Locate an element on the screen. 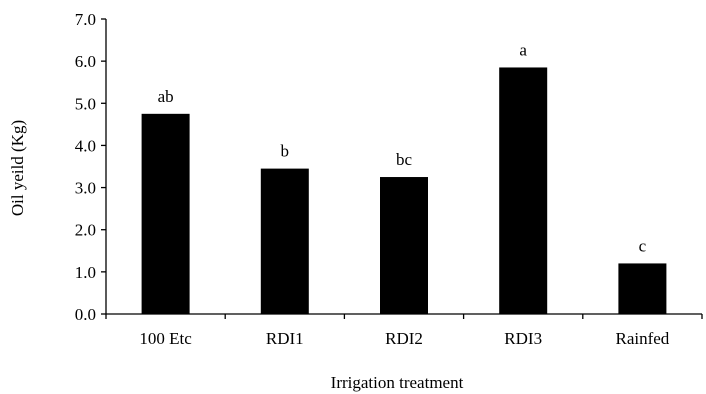 The image size is (706, 394). y-axis-ticks: 0.0 1.0 2.0 3.0 4.0 5.0 6.0 7.0 is located at coordinates (90, 167).